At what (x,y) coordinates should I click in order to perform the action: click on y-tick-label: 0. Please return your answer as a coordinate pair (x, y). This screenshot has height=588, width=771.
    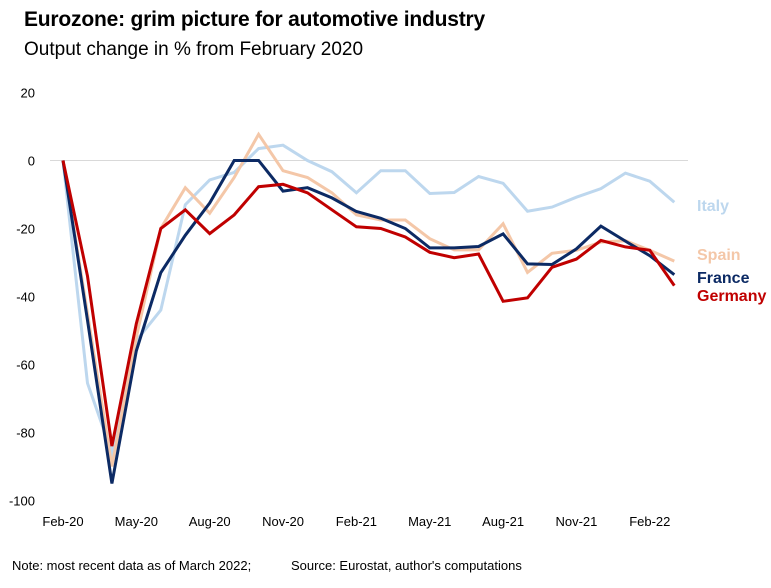
    Looking at the image, I should click on (31, 161).